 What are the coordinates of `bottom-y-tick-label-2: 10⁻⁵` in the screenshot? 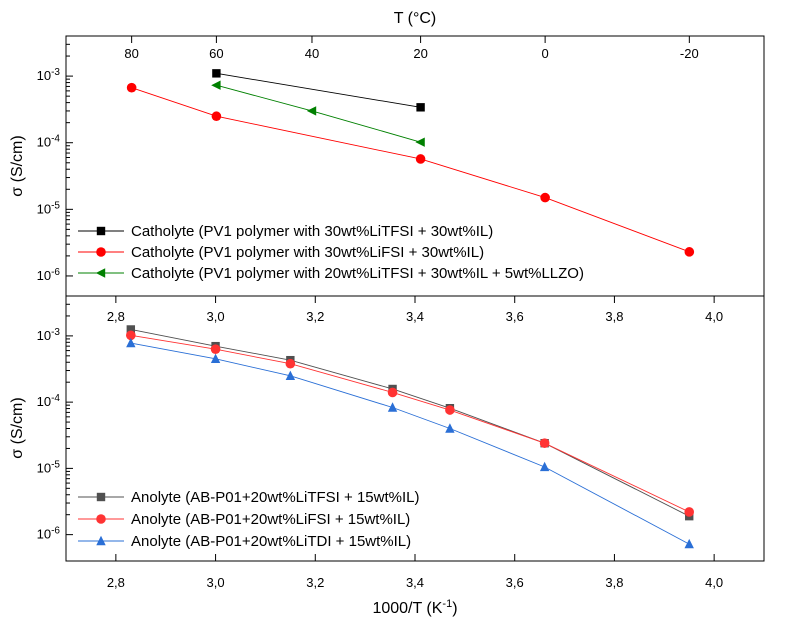 It's located at (49, 467).